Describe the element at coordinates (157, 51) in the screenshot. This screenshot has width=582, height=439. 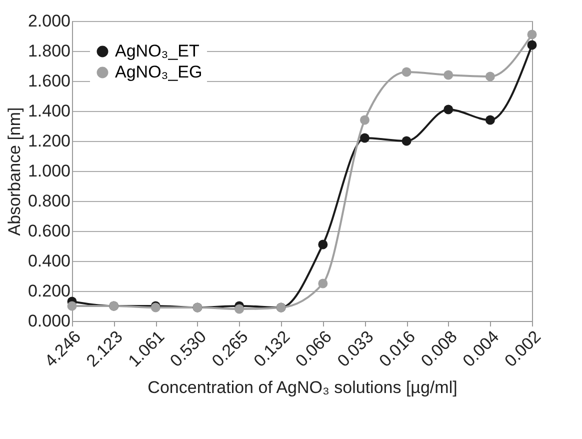
I see `legend-label: AgNO₃_ET` at that location.